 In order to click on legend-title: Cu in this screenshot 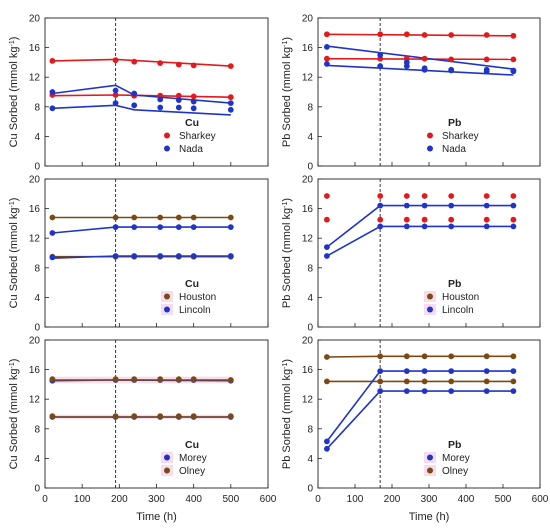, I will do `click(192, 123)`.